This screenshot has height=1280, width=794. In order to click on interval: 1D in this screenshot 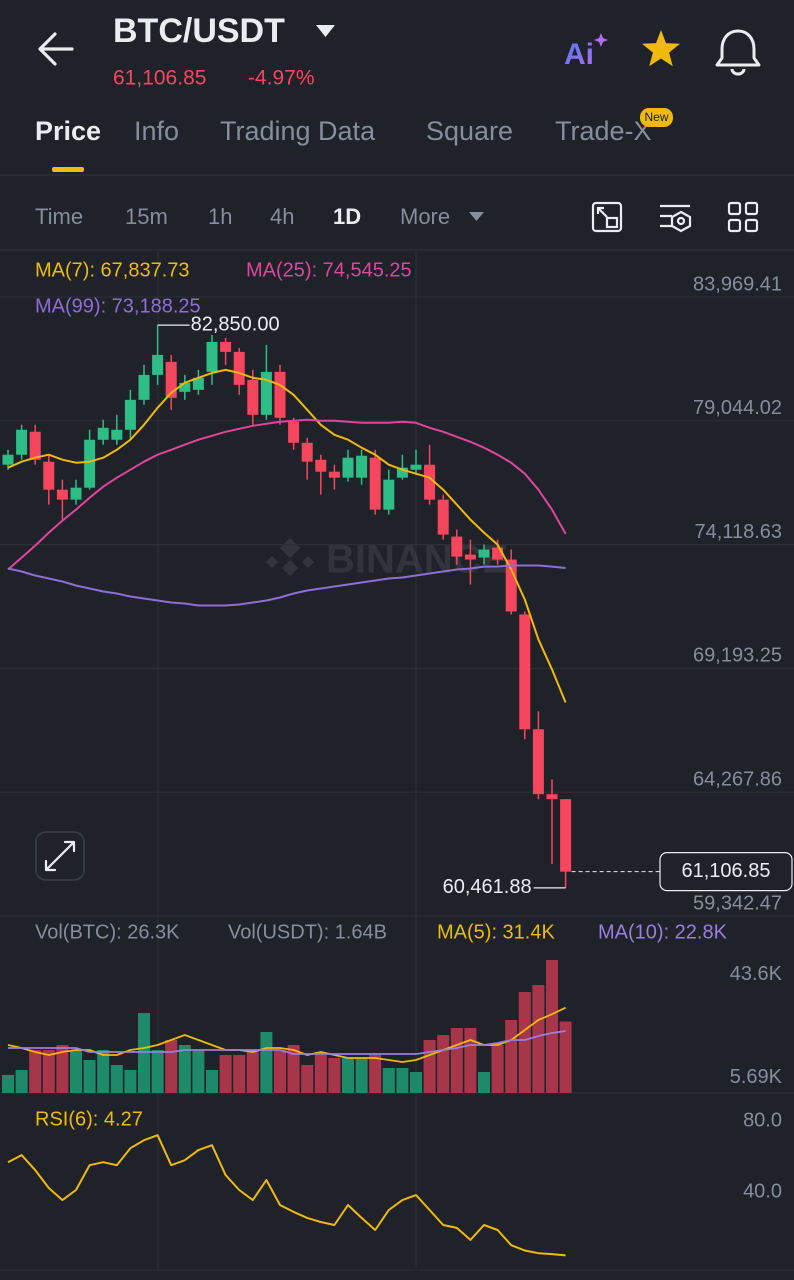, I will do `click(347, 216)`.